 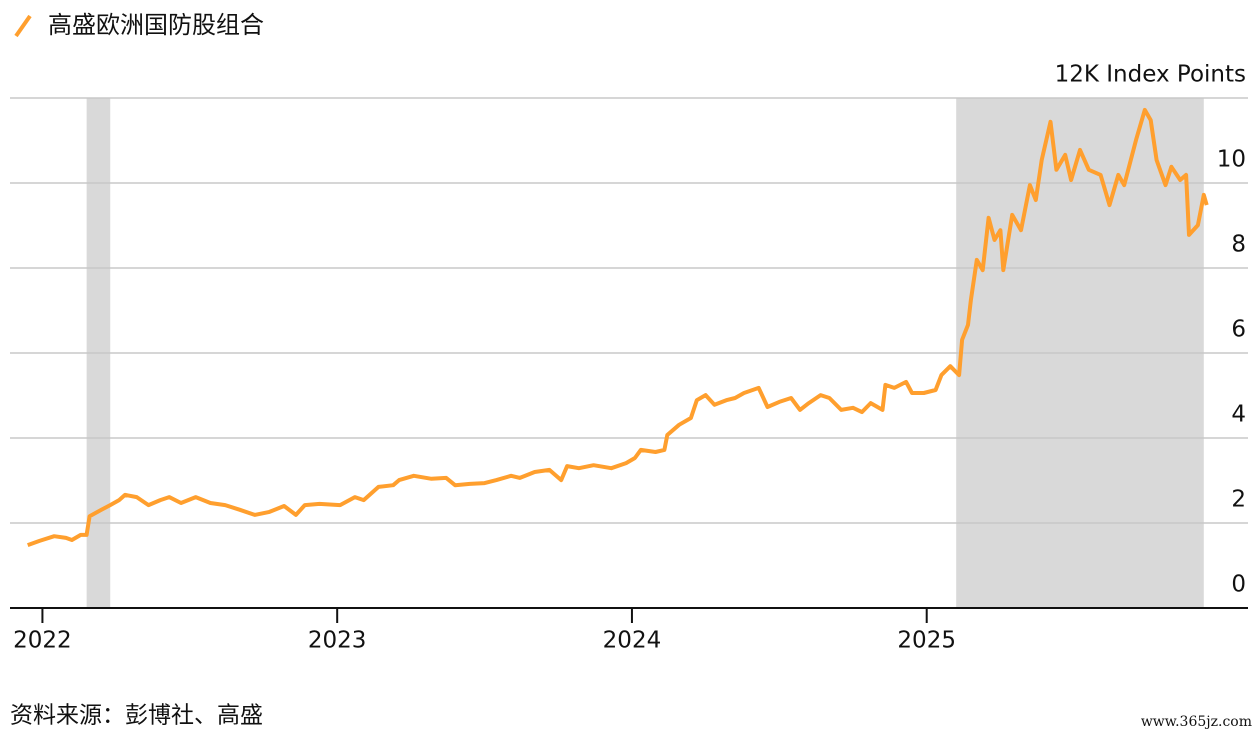 What do you see at coordinates (632, 641) in the screenshot?
I see `x-tick-label: 2024` at bounding box center [632, 641].